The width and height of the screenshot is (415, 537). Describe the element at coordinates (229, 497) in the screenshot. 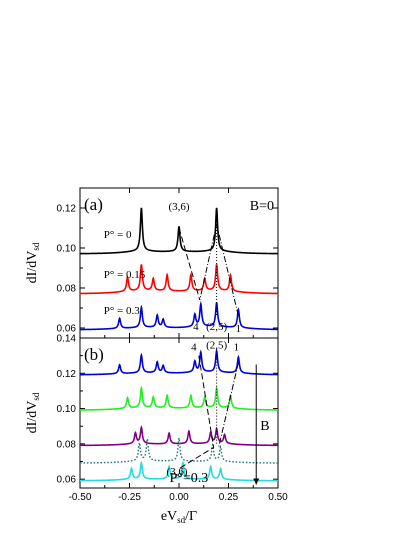

I see `x-tick-label: 0.25` at that location.